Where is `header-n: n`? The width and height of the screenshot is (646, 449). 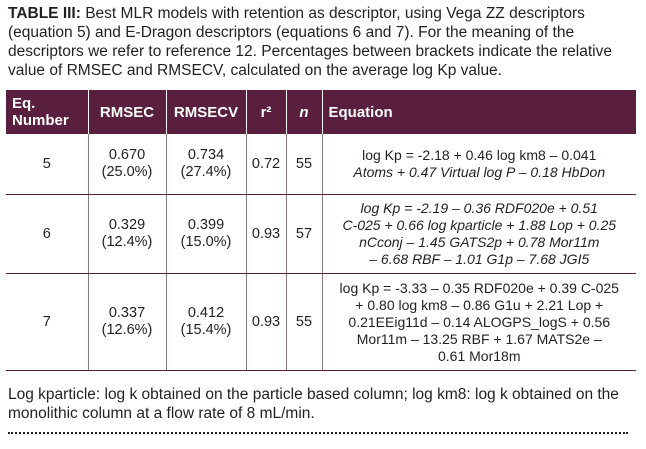 header-n: n is located at coordinates (303, 112).